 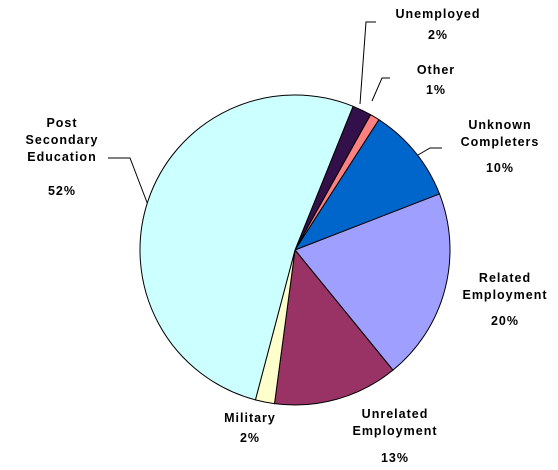 What do you see at coordinates (500, 168) in the screenshot?
I see `slice-label: 10%` at bounding box center [500, 168].